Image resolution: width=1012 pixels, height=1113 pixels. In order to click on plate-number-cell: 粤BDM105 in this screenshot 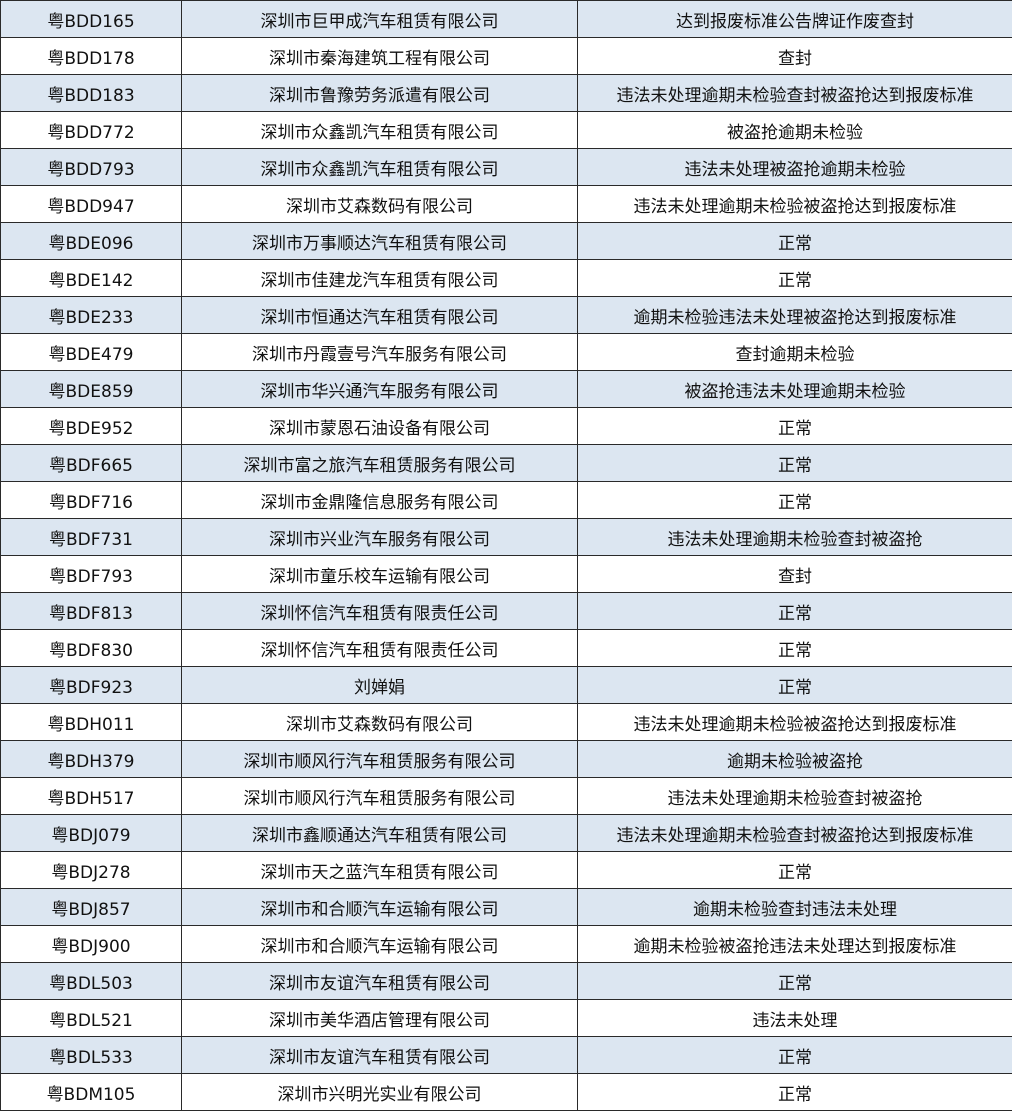, I will do `click(91, 1092)`.